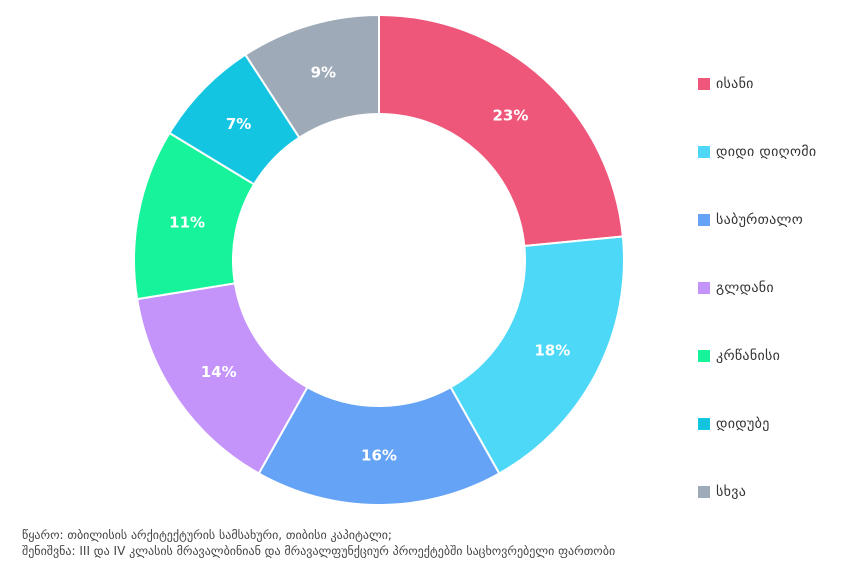 This screenshot has height=573, width=851. I want to click on slice-value-label: 11%, so click(187, 223).